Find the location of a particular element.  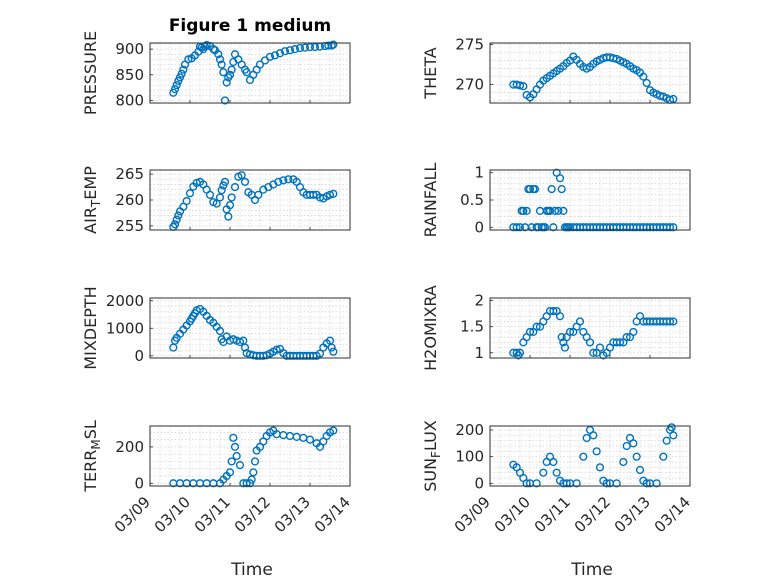

y-tick-label: 1.5 is located at coordinates (472, 327).